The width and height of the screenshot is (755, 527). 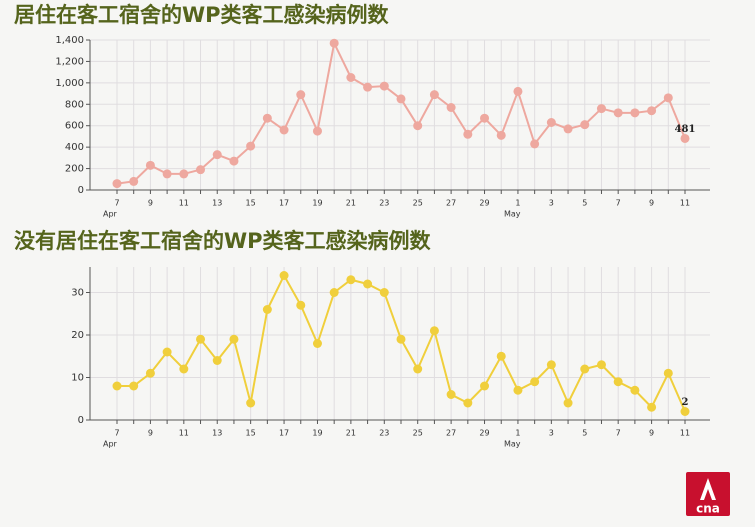 What do you see at coordinates (685, 129) in the screenshot?
I see `data-label: 481` at bounding box center [685, 129].